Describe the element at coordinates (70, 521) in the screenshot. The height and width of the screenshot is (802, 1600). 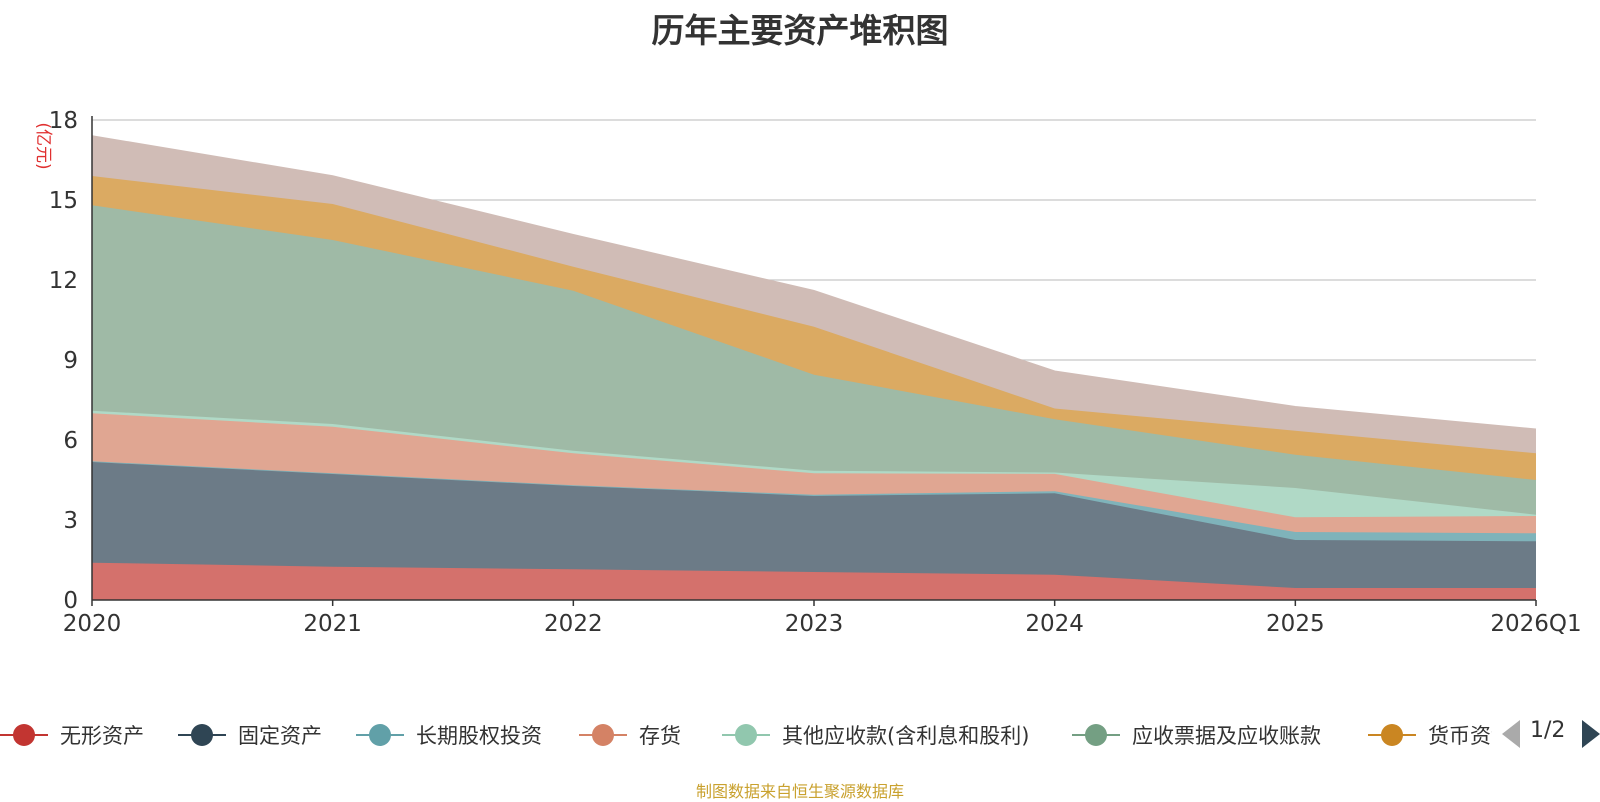
I see `y-tick-label: 3` at that location.